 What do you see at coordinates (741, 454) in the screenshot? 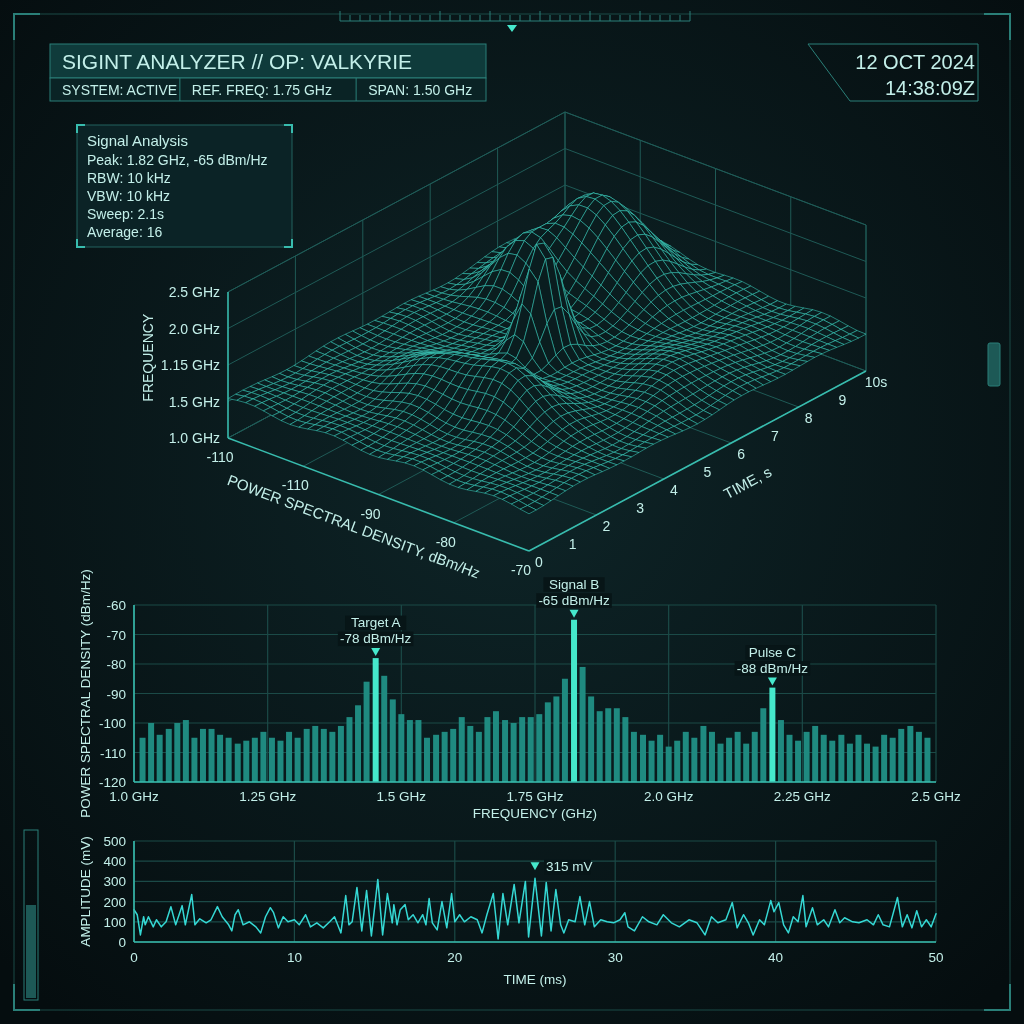
I see `text: 6` at bounding box center [741, 454].